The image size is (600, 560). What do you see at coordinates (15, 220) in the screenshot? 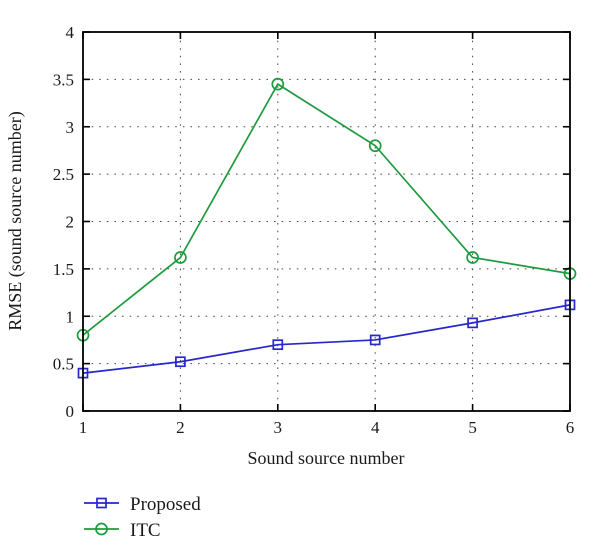
I see `y-axis-label: RMSE (sound source number)` at bounding box center [15, 220].